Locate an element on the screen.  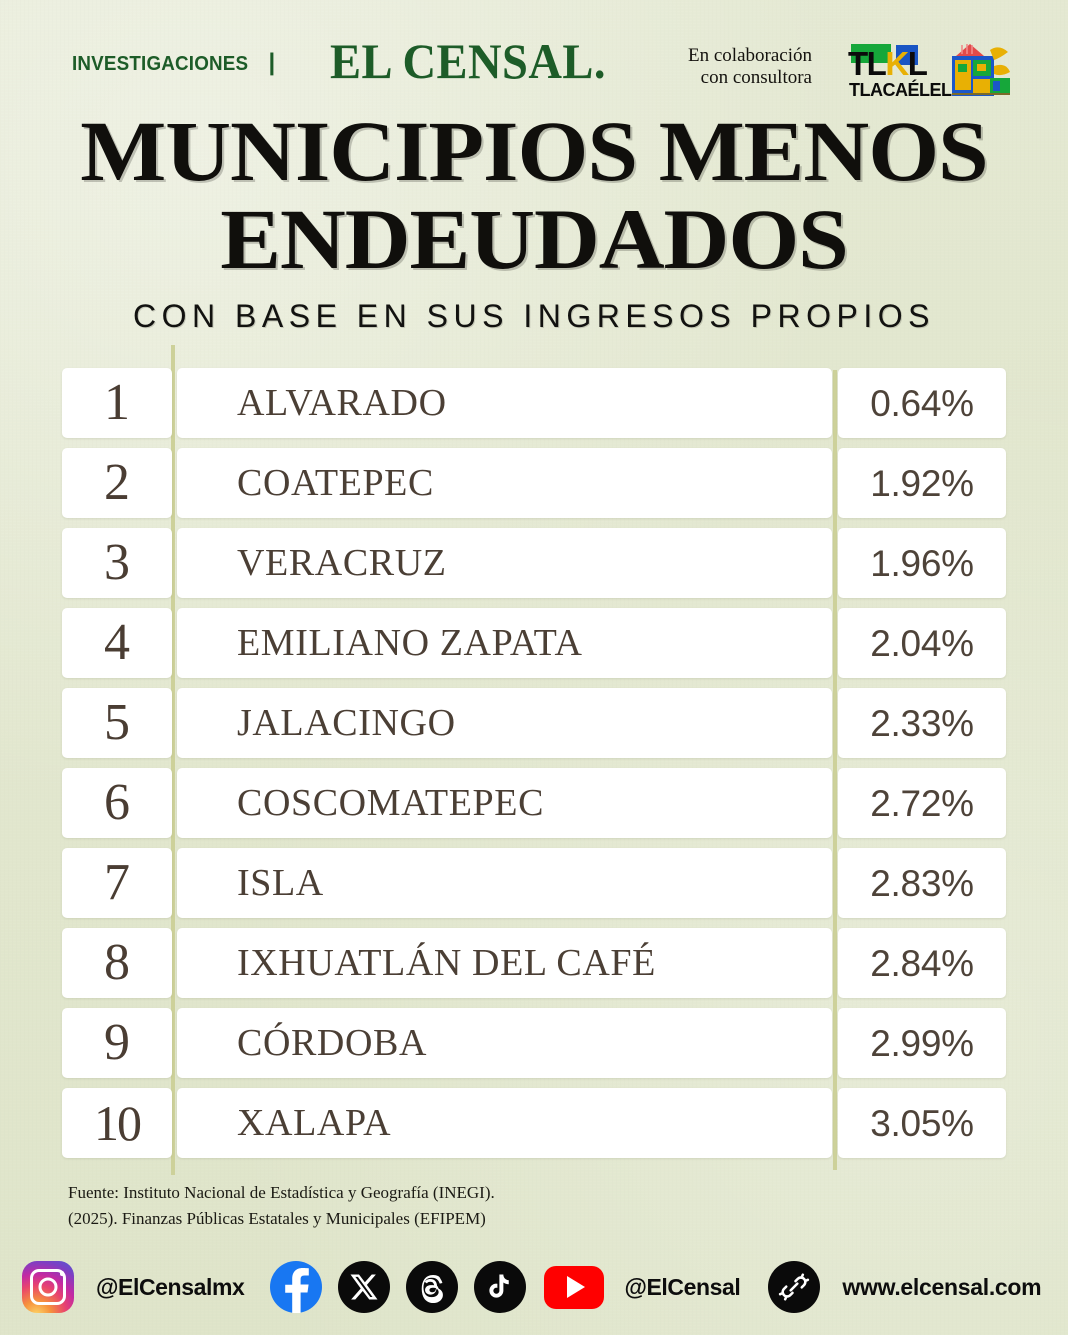
percentage-value: 3.05% is located at coordinates (922, 1123).